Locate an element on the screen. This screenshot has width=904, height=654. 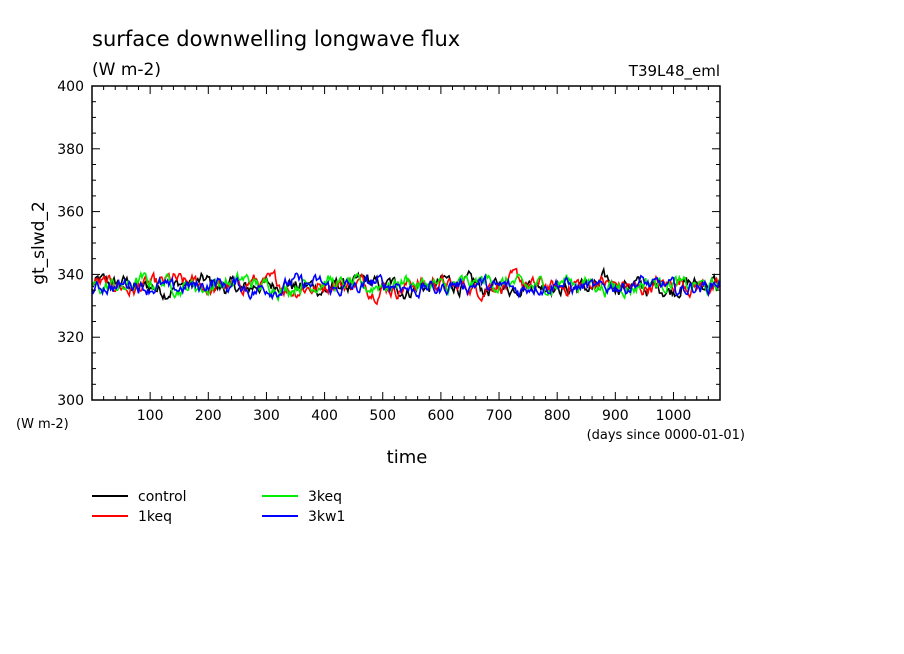
x-tick-label: 700 is located at coordinates (499, 416).